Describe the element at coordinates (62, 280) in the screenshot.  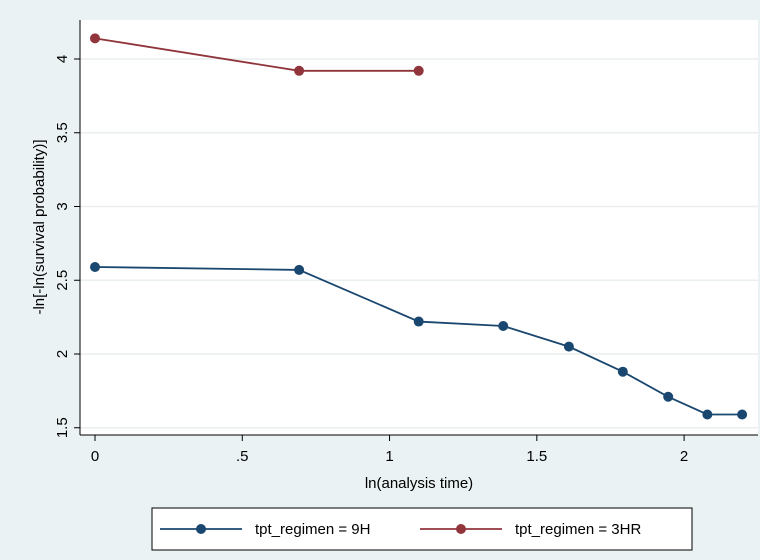
I see `y-tick-label: 2.5` at that location.